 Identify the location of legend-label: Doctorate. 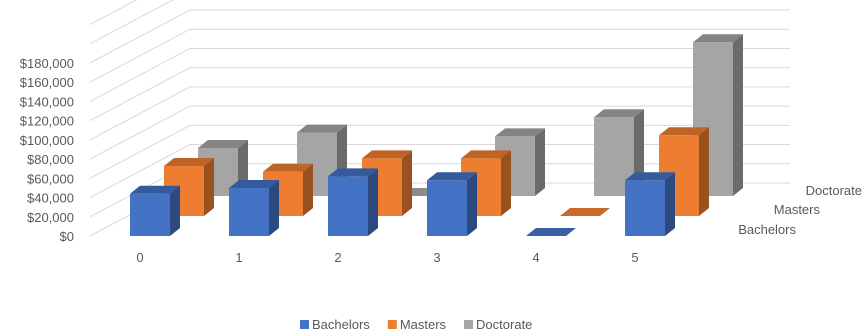
(504, 324).